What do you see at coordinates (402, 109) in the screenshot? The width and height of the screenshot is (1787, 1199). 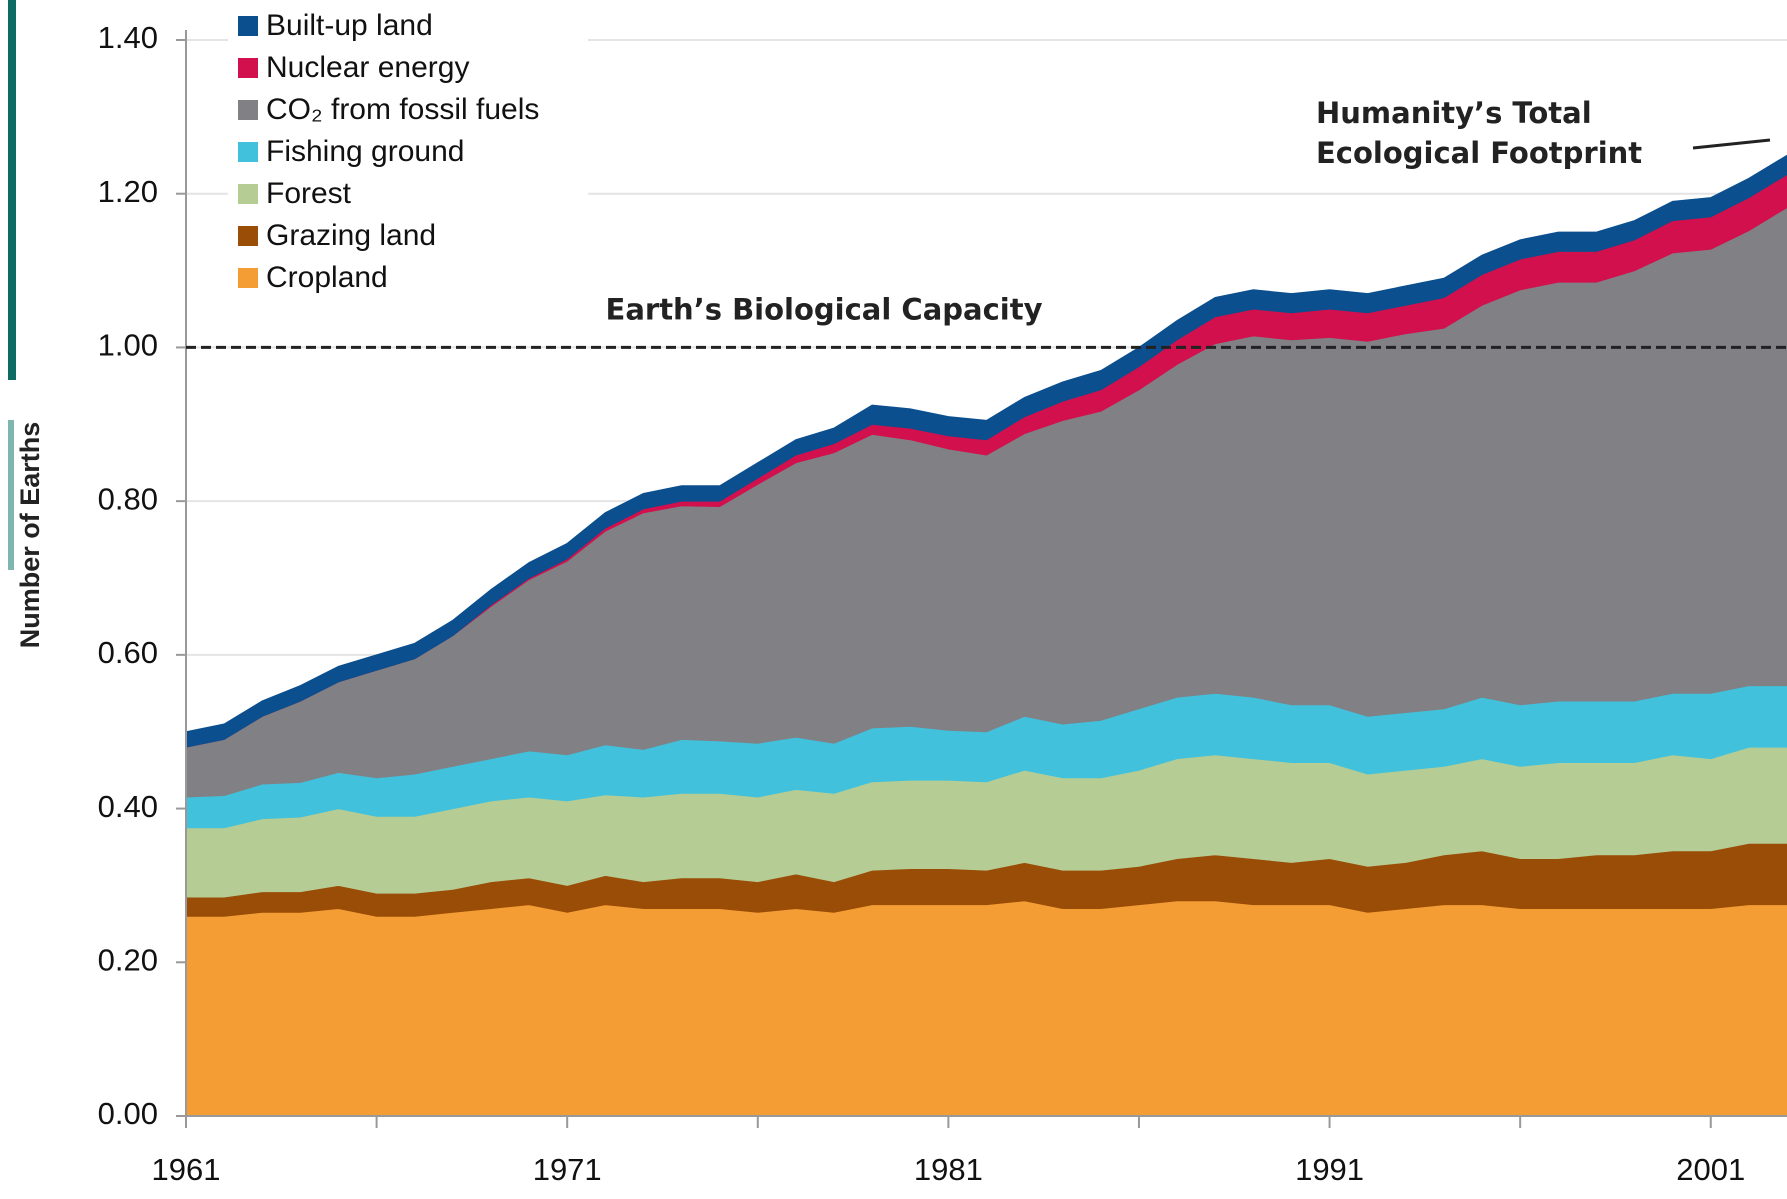 I see `legend-label: CO₂ from fossil fuels` at bounding box center [402, 109].